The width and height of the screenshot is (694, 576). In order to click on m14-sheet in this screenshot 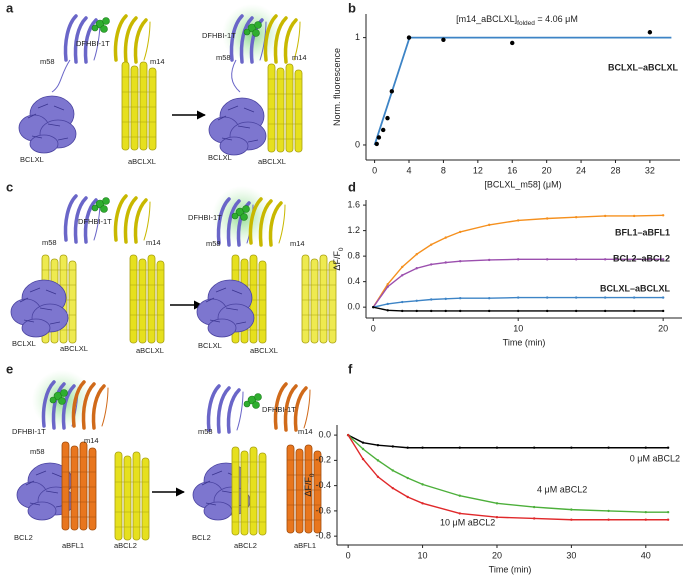, I will do `click(132, 39)`.